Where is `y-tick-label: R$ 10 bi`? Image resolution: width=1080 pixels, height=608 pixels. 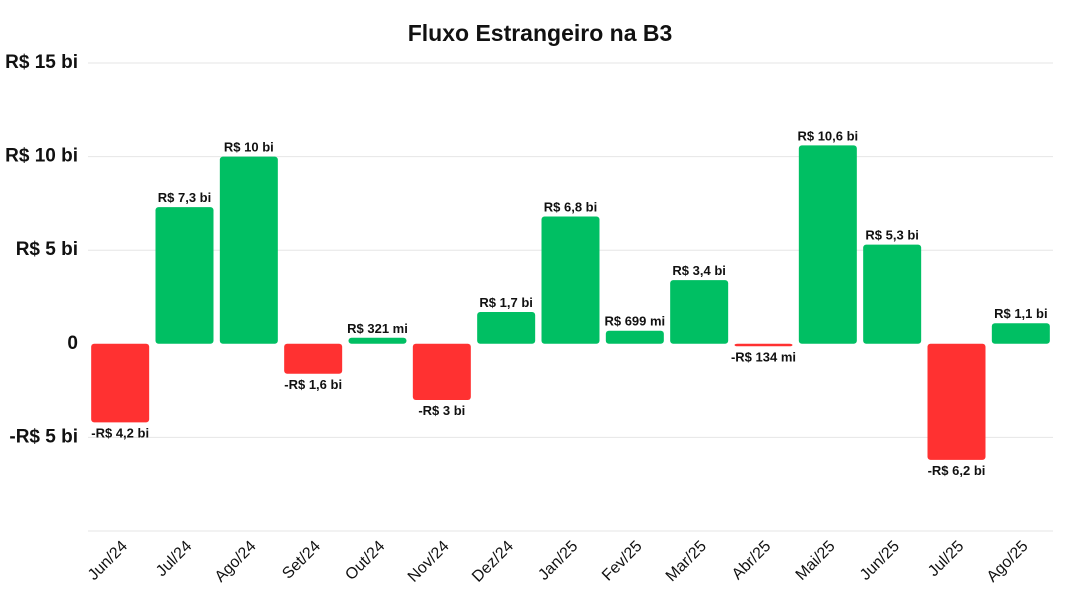
y-tick-label: R$ 10 bi is located at coordinates (41, 156).